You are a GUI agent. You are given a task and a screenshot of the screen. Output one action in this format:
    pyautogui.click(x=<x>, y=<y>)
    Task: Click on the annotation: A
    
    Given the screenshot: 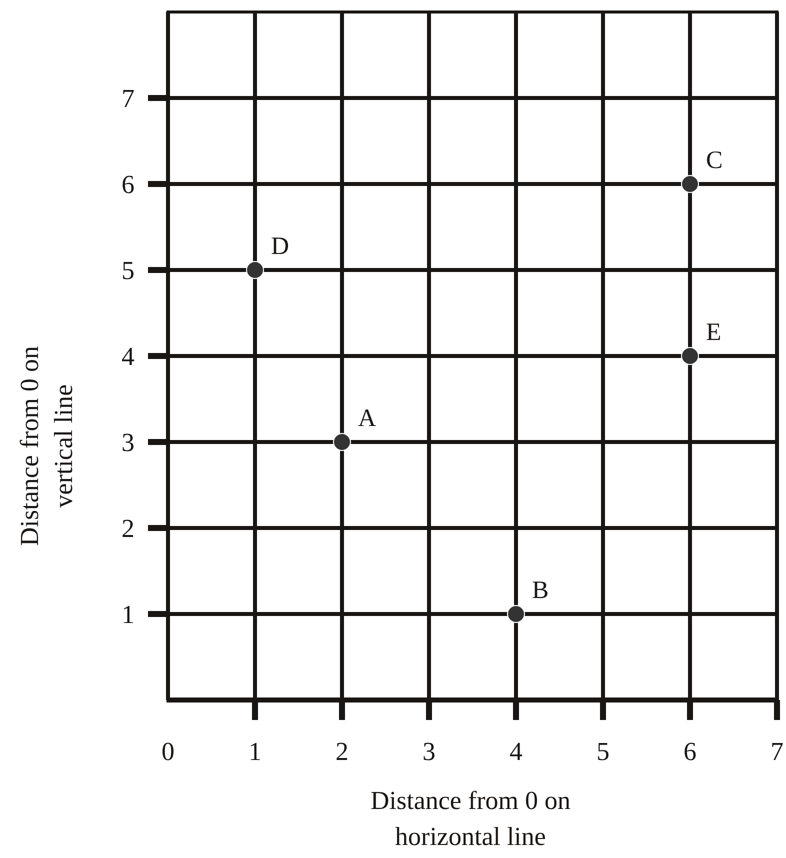 What is the action you would take?
    pyautogui.click(x=367, y=418)
    